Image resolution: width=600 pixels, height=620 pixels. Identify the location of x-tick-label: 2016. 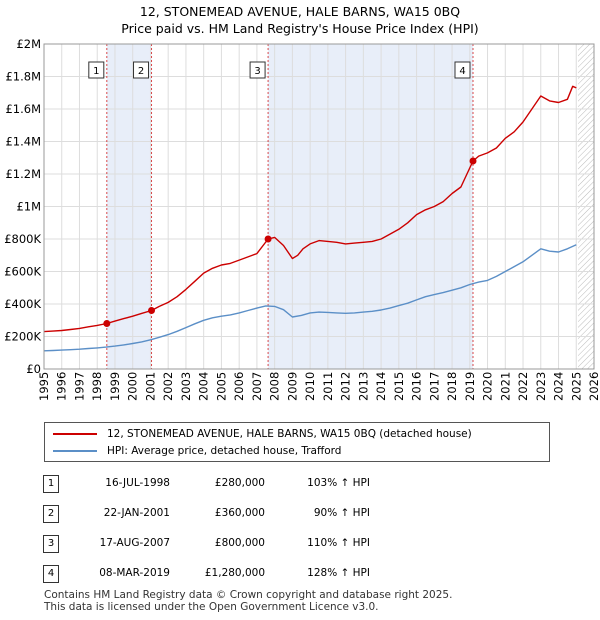
(417, 386).